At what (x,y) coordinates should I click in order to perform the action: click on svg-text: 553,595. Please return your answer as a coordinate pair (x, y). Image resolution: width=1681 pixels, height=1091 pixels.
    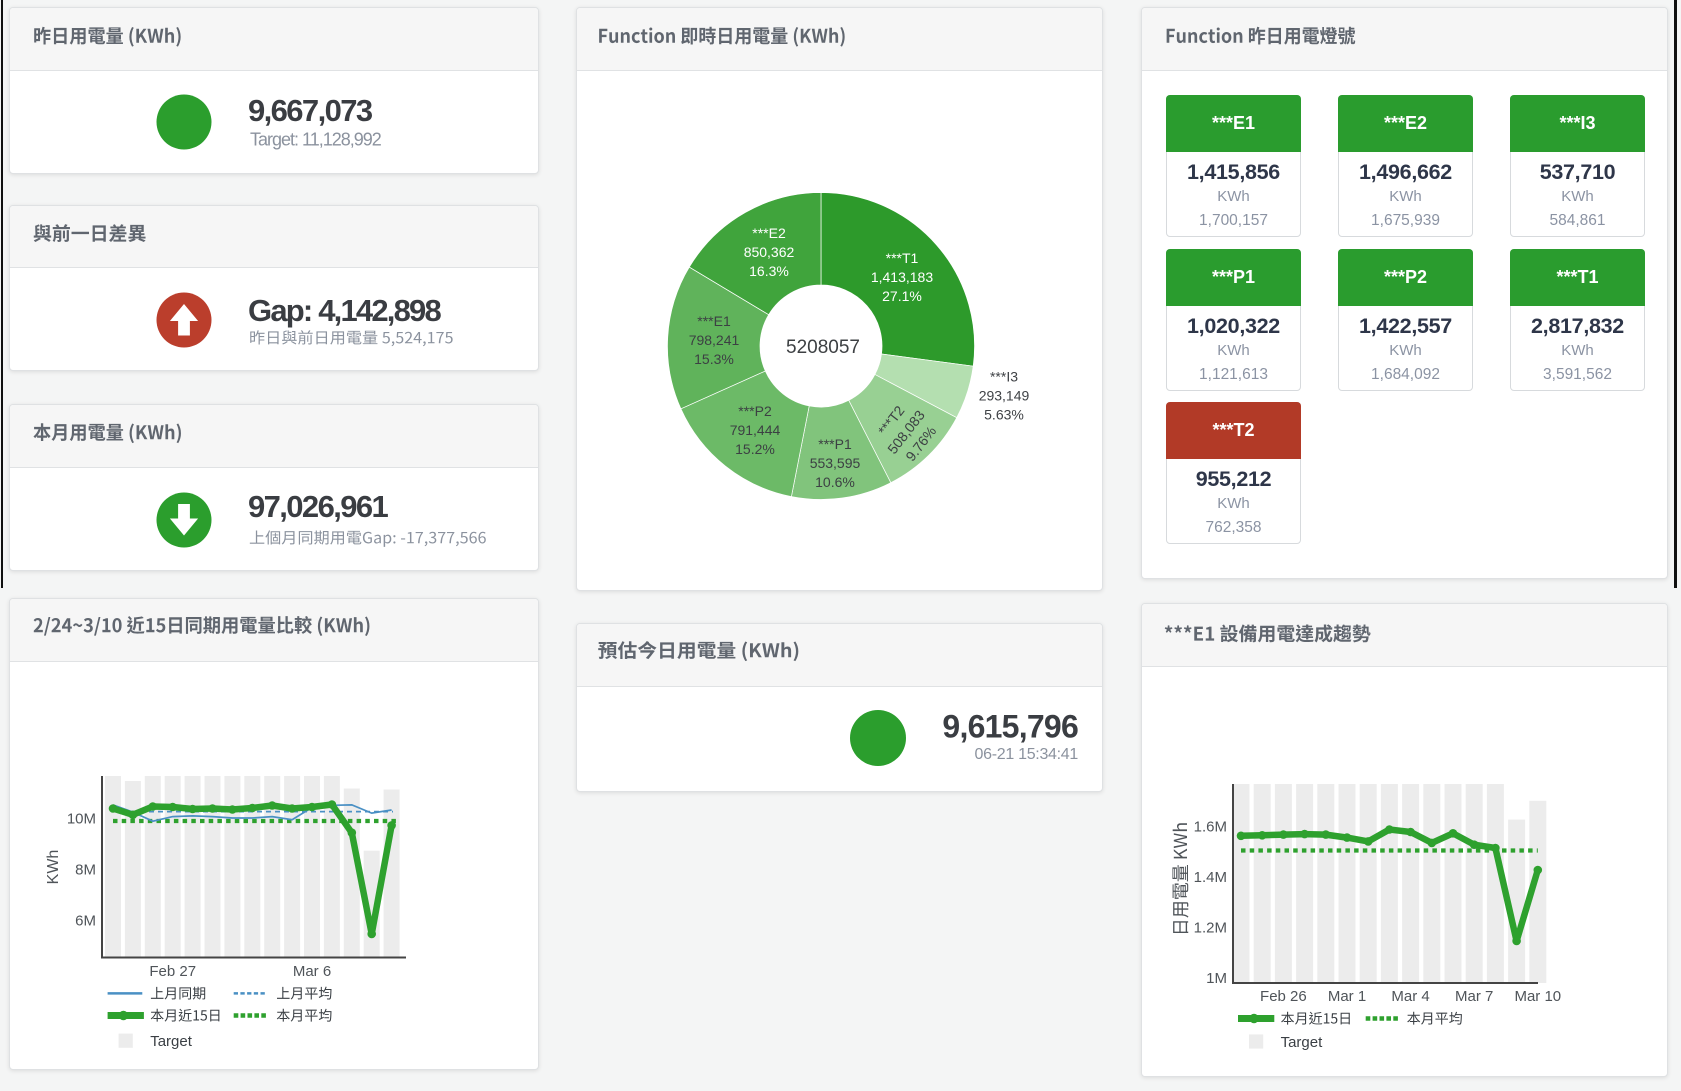
    Looking at the image, I should click on (835, 463).